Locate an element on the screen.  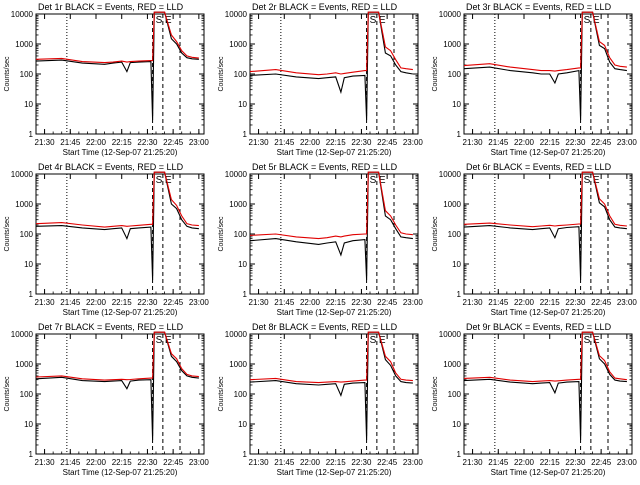
panel-title: Det 7r BLACK = Events, RED = LLD is located at coordinates (111, 327).